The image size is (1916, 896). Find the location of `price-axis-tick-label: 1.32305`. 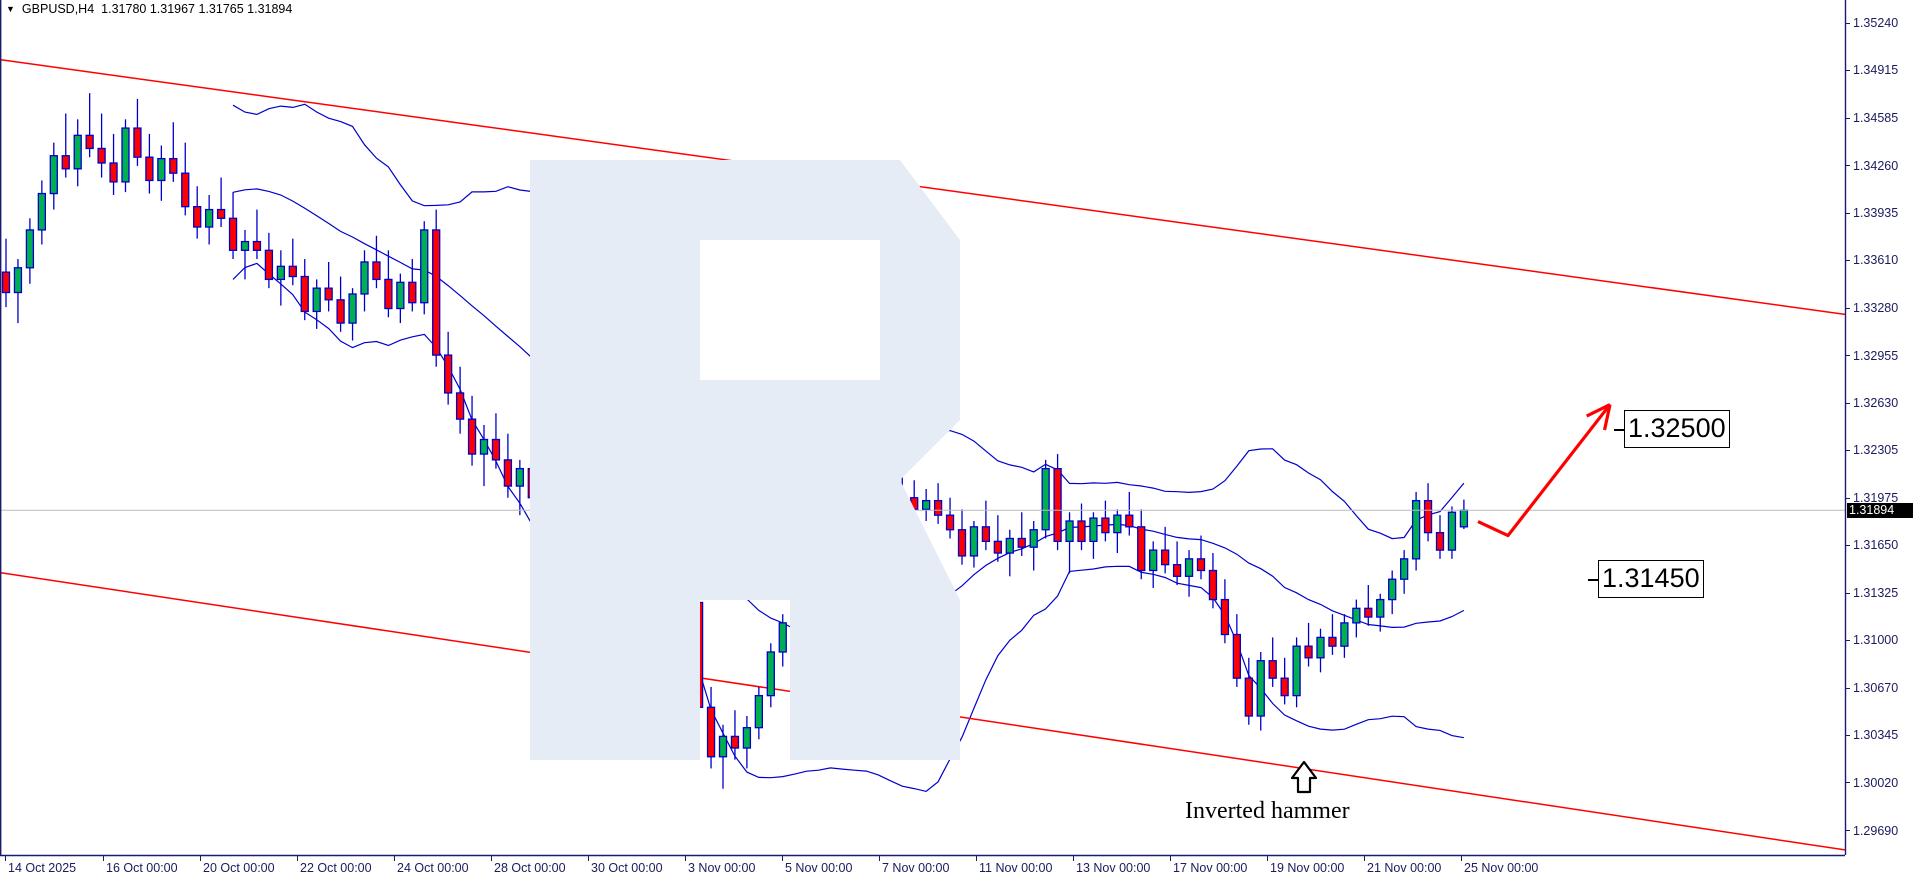

price-axis-tick-label: 1.32305 is located at coordinates (1876, 450).